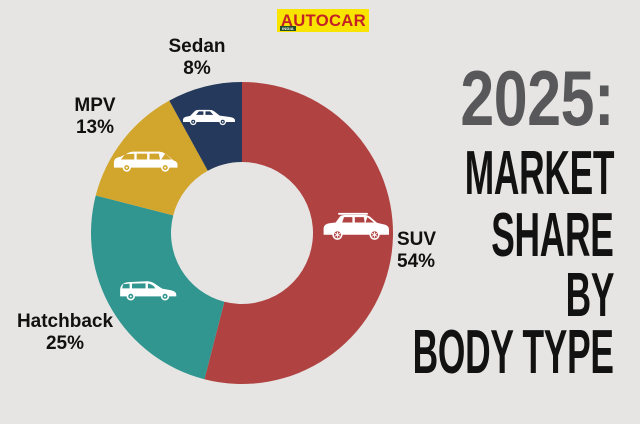 The height and width of the screenshot is (424, 640). What do you see at coordinates (539, 173) in the screenshot?
I see `title-market: MARKET` at bounding box center [539, 173].